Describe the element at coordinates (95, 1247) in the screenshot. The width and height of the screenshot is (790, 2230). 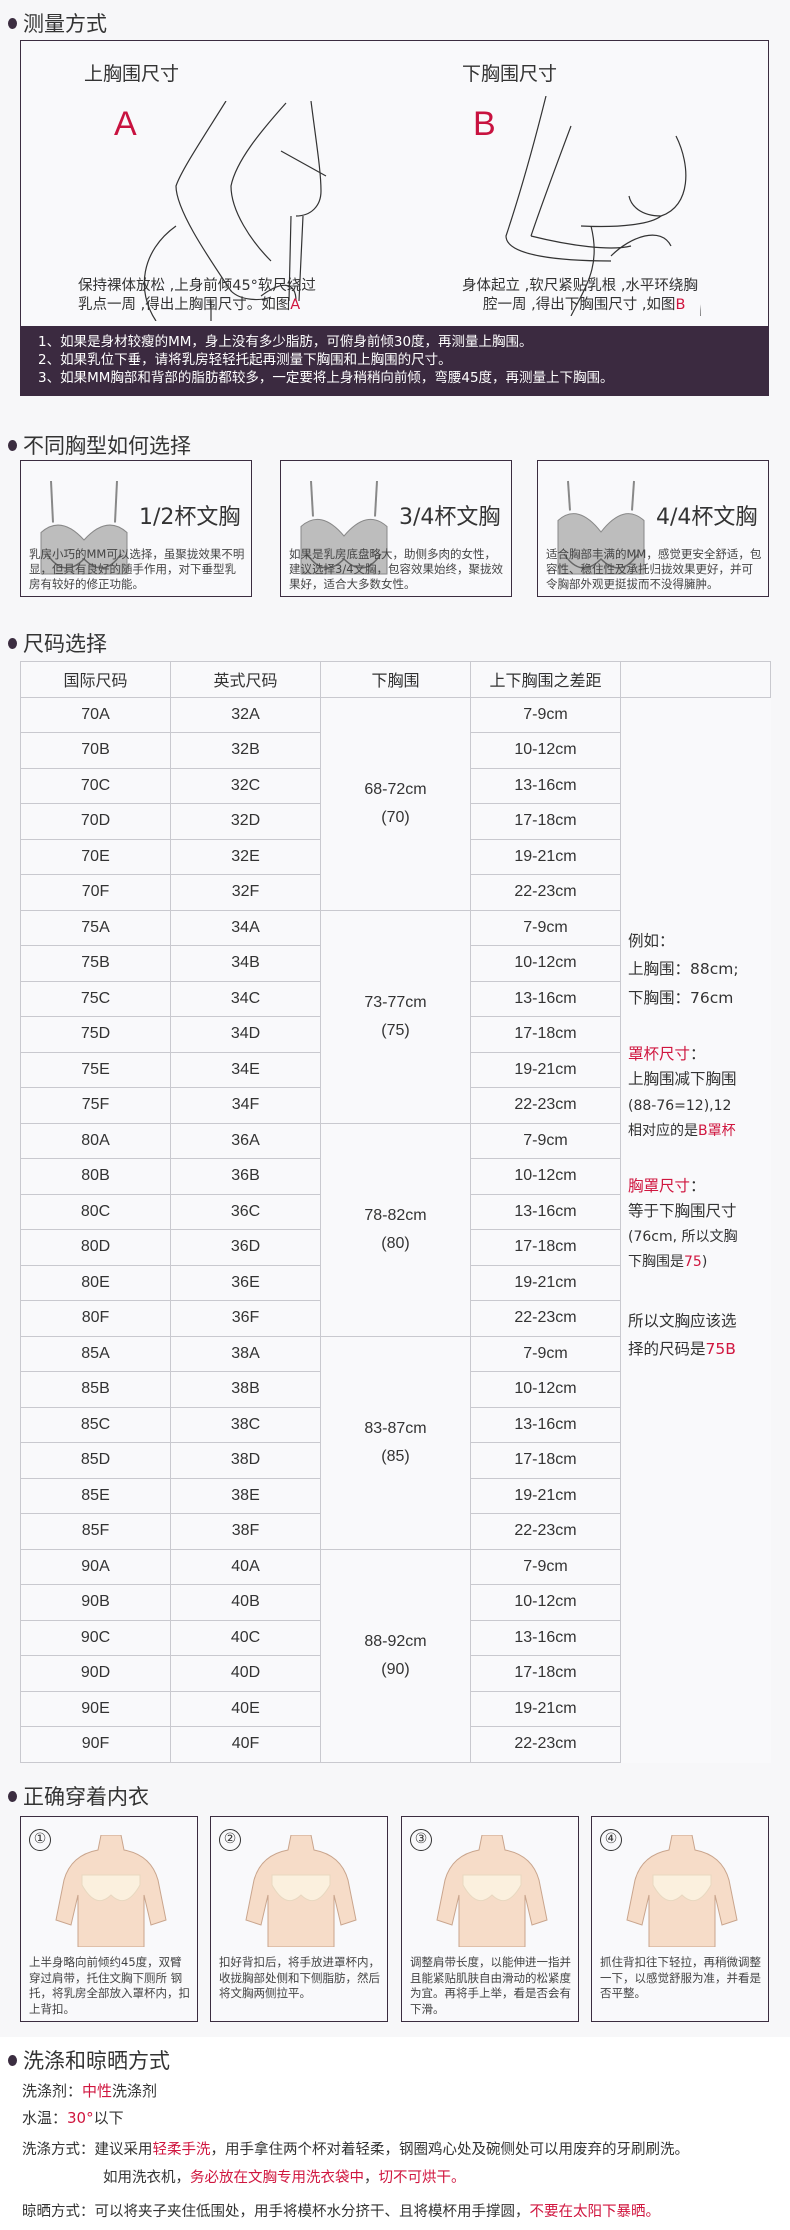
I see `intl-size: 80D` at that location.